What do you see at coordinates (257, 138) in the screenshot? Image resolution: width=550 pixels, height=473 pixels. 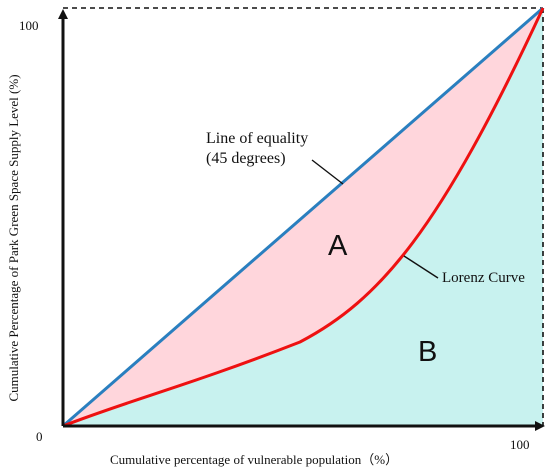 I see `equality-label-line1: Line of equality` at bounding box center [257, 138].